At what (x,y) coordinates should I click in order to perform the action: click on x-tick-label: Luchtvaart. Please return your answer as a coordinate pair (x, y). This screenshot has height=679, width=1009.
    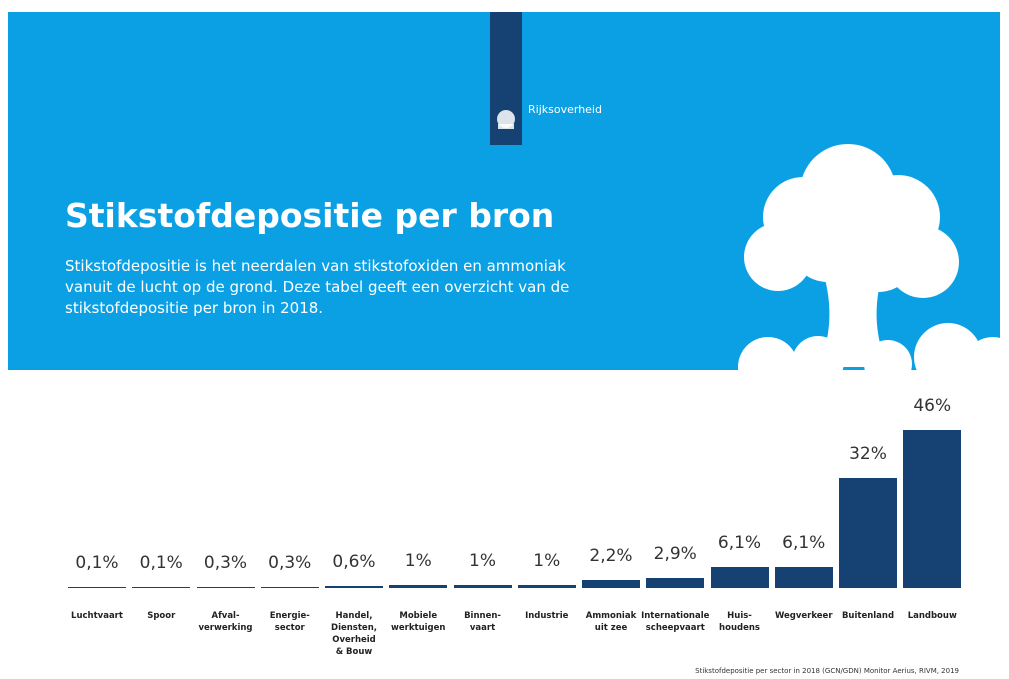
    Looking at the image, I should click on (97, 616).